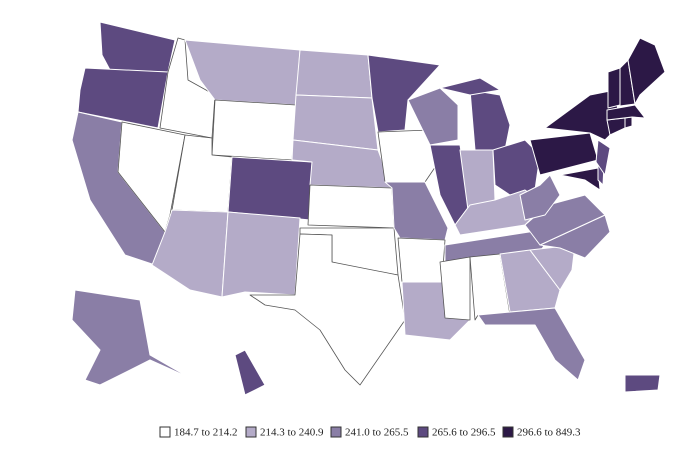 The image size is (697, 455). I want to click on legend-label: 265.6 to 296.5, so click(464, 433).